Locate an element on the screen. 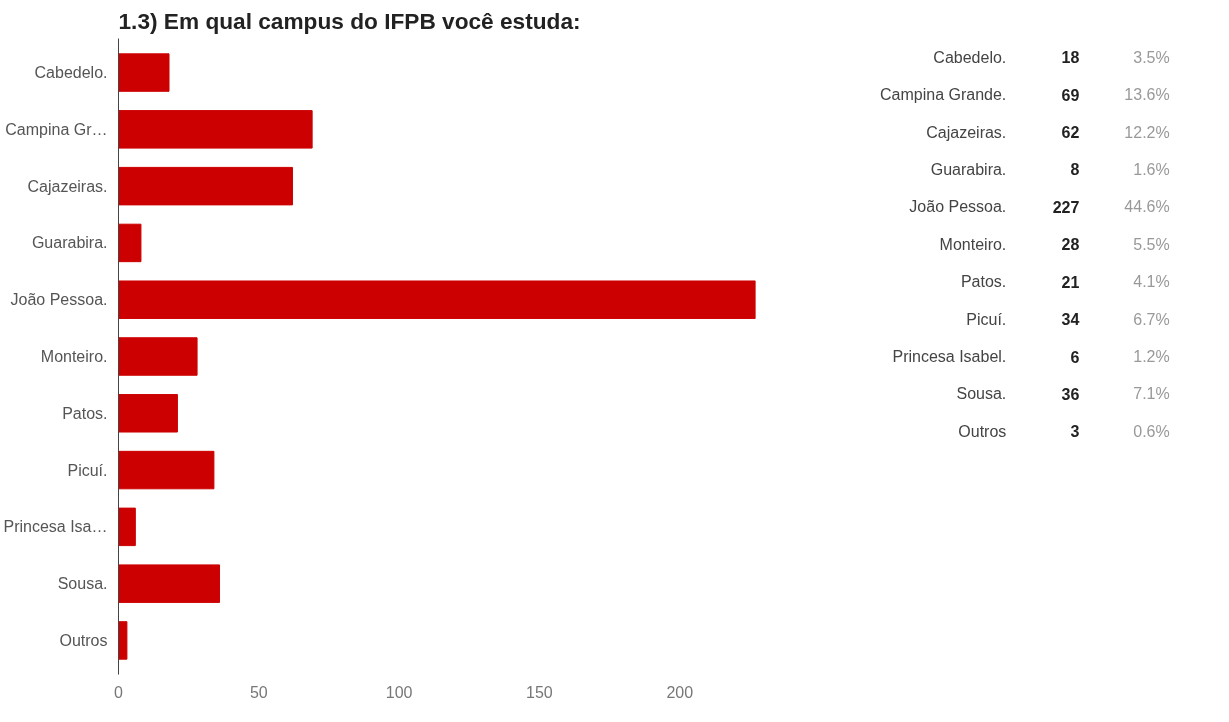  y-tick-label: Guarabira. is located at coordinates (69, 243).